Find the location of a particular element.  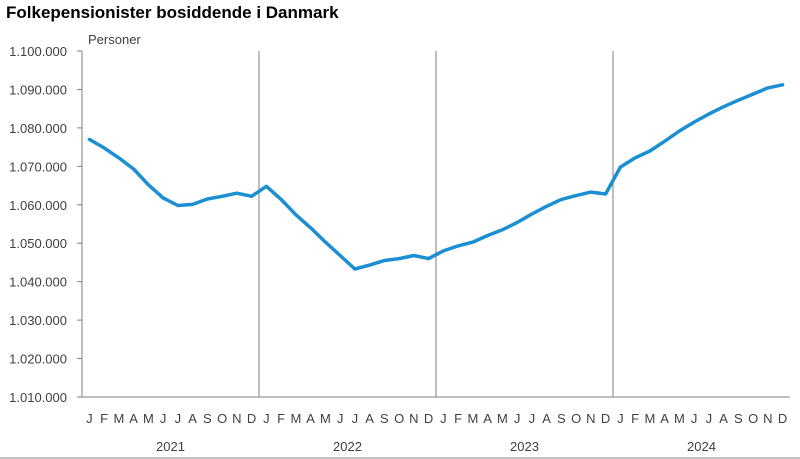

chart-title: Folkepensionister bosiddende i Danmark is located at coordinates (172, 12).